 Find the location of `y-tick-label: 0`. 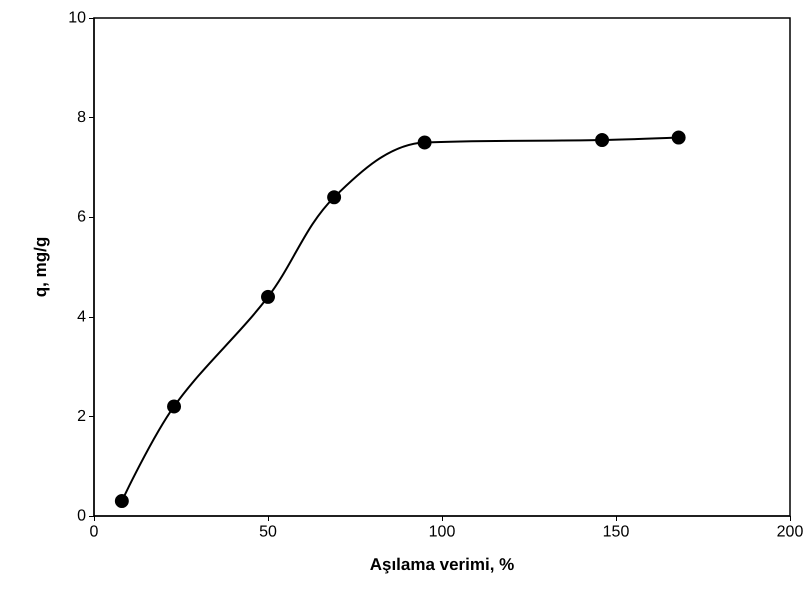

y-tick-label: 0 is located at coordinates (81, 516).